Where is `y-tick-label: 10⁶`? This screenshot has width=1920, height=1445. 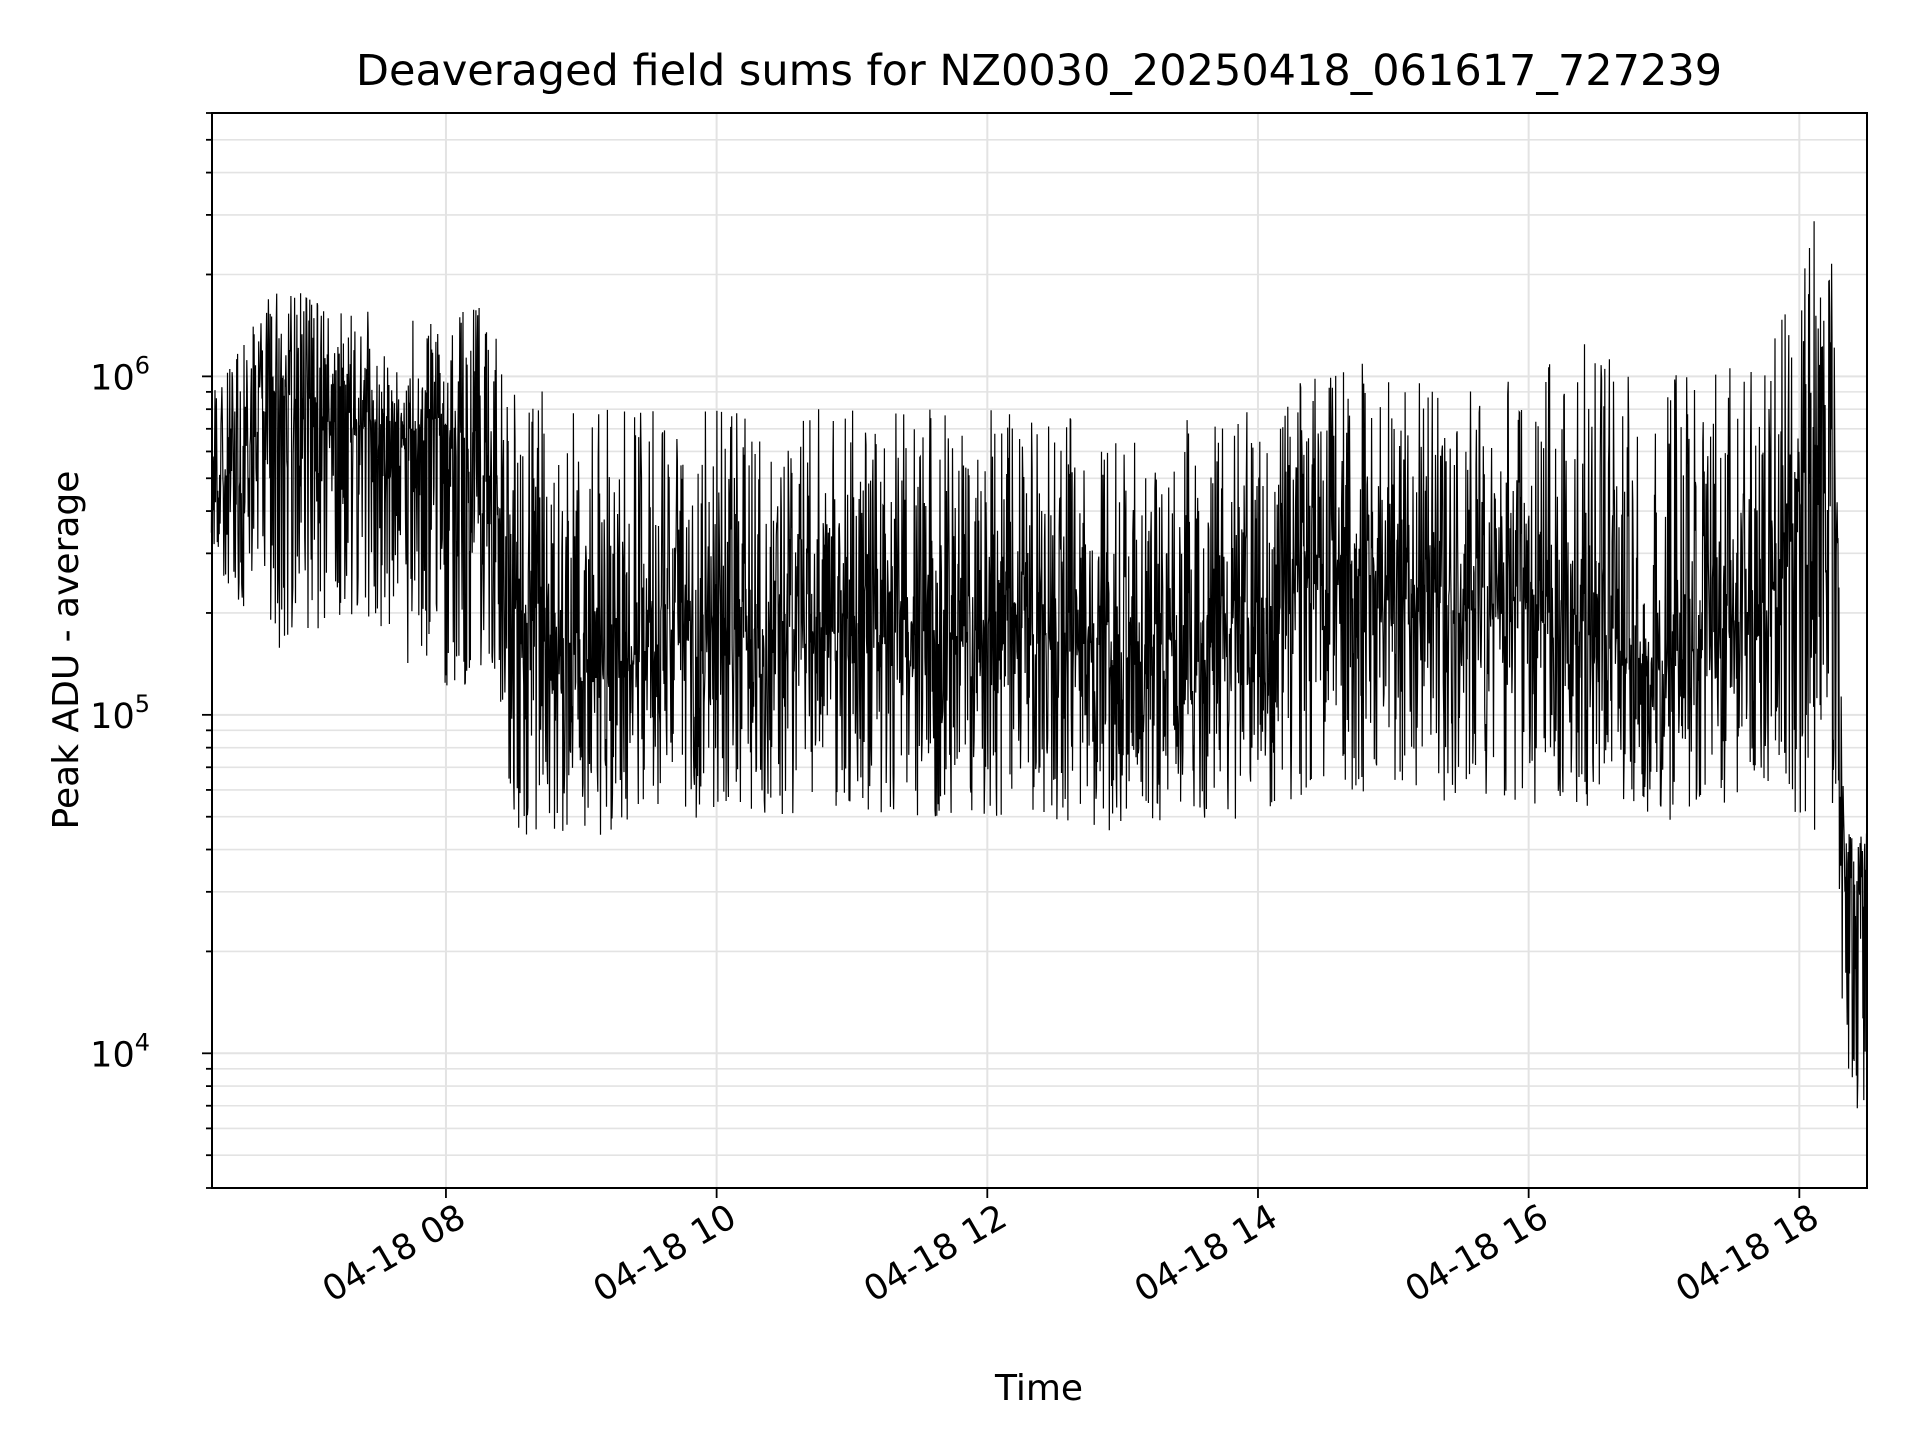 y-tick-label: 10⁶ is located at coordinates (120, 374).